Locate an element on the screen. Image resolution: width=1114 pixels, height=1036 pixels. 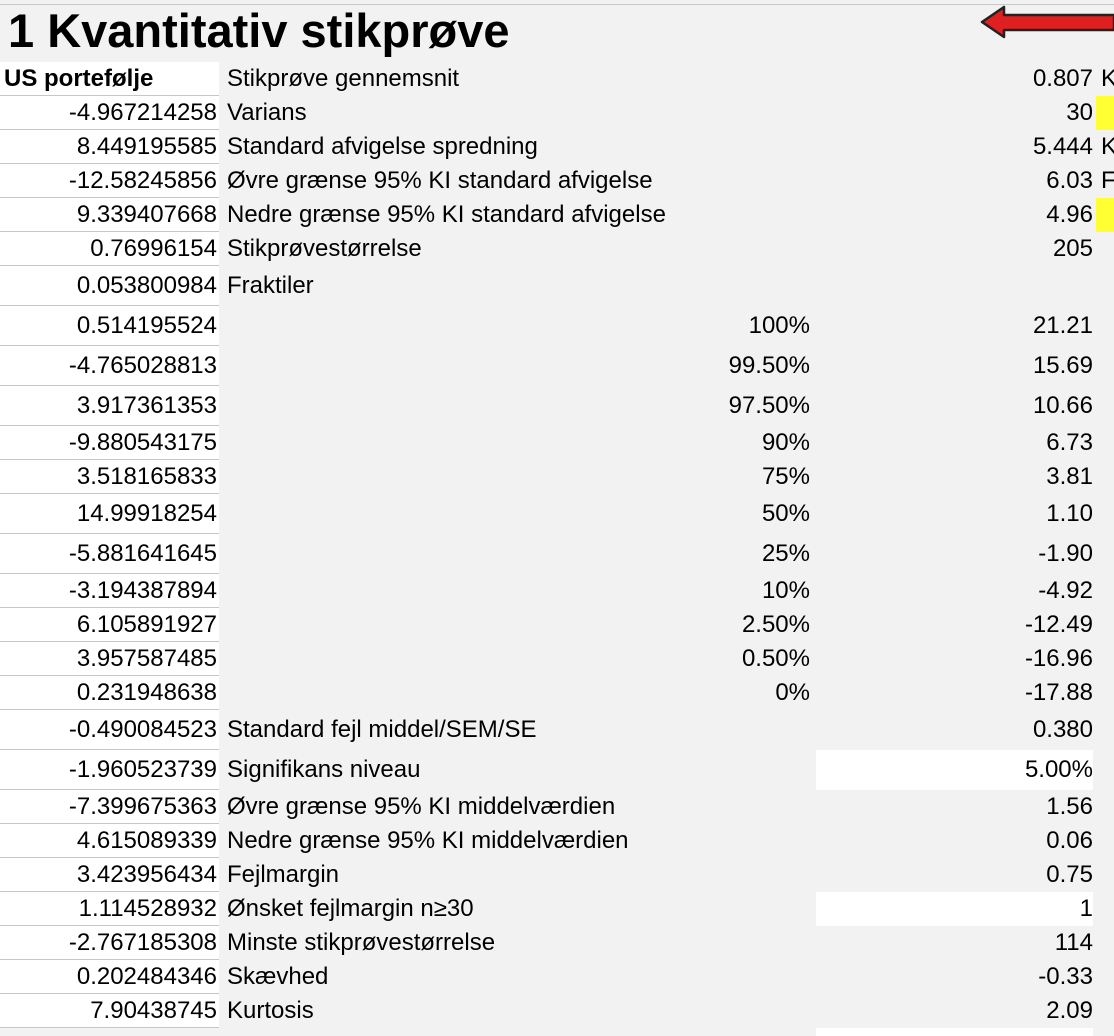
row-value: -4.92 is located at coordinates (1065, 590).